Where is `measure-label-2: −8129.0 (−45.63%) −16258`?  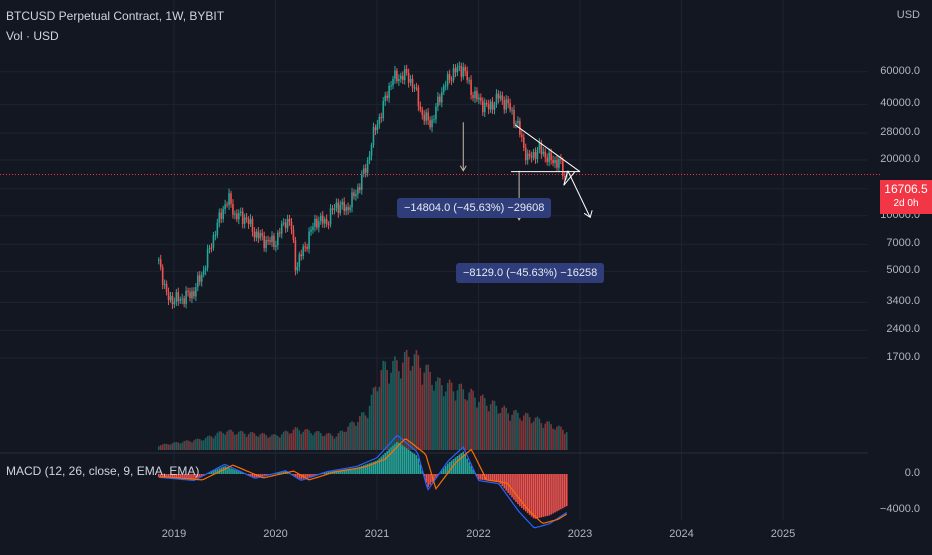
measure-label-2: −8129.0 (−45.63%) −16258 is located at coordinates (530, 273).